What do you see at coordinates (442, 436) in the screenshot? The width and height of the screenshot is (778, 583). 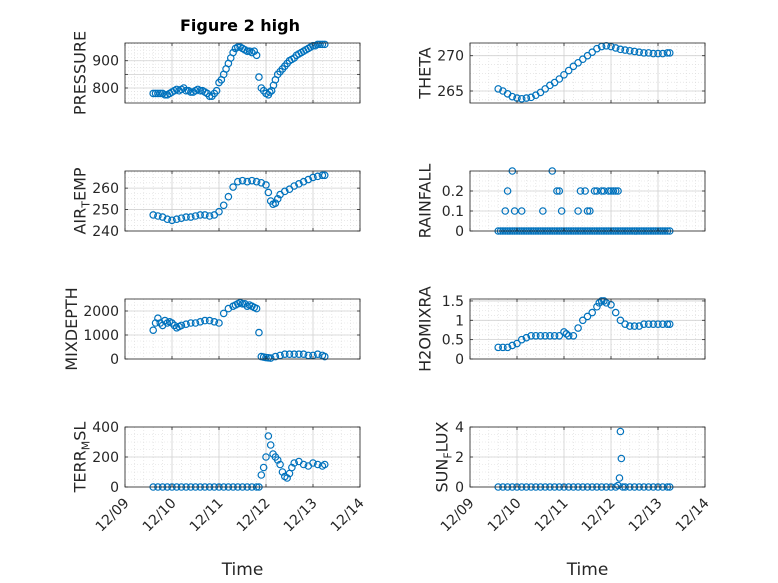 I see `y-axis-label-rest: LUX` at bounding box center [442, 436].